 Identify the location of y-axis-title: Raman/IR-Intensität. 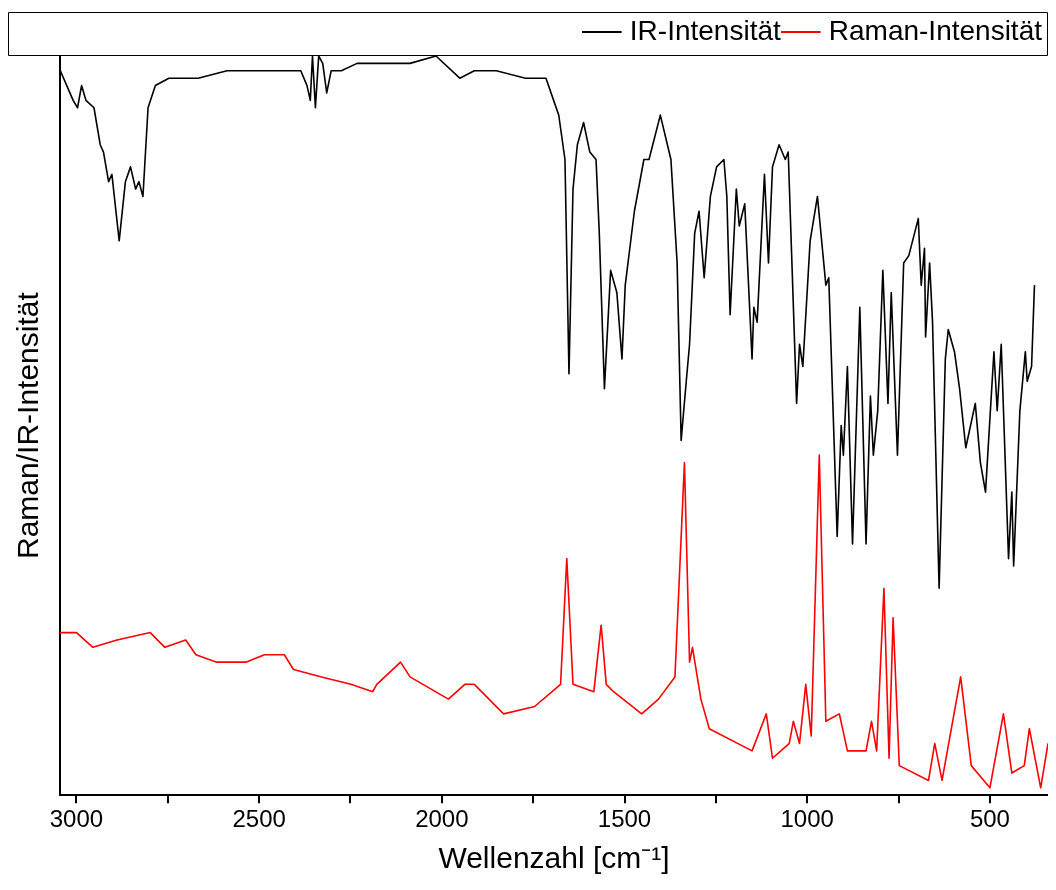
(28, 425).